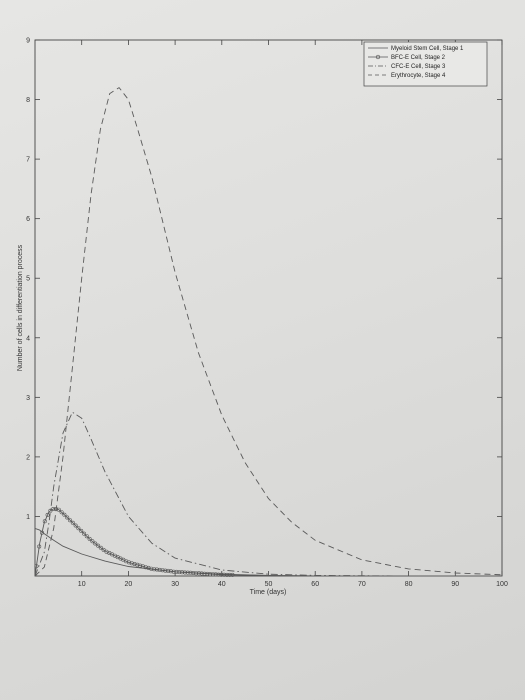 The width and height of the screenshot is (525, 700). I want to click on y-tick-label: 2, so click(28, 457).